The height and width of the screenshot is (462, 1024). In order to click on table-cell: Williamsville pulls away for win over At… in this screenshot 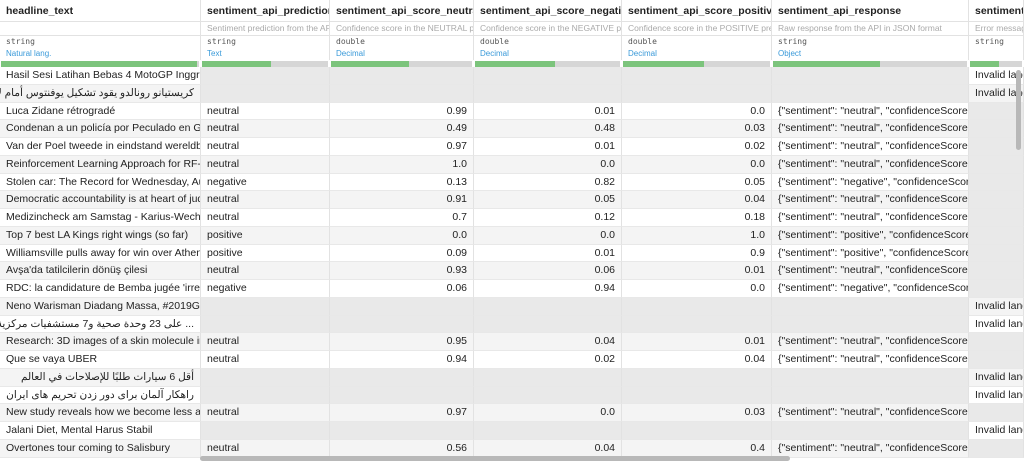, I will do `click(100, 253)`.